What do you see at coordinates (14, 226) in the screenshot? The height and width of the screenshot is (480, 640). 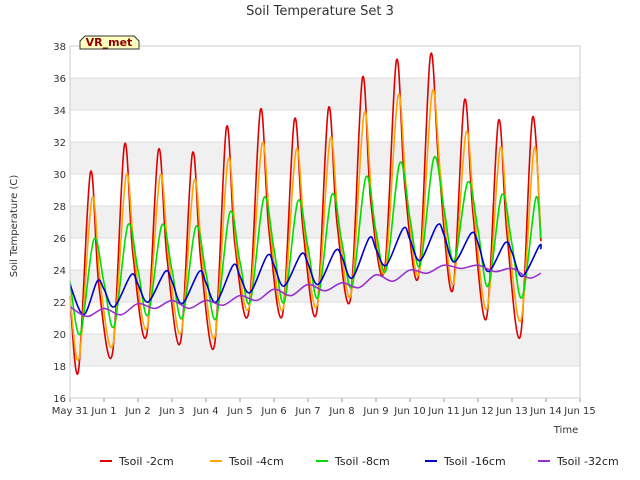 I see `y-axis-title: Soil Temperature (C)` at bounding box center [14, 226].